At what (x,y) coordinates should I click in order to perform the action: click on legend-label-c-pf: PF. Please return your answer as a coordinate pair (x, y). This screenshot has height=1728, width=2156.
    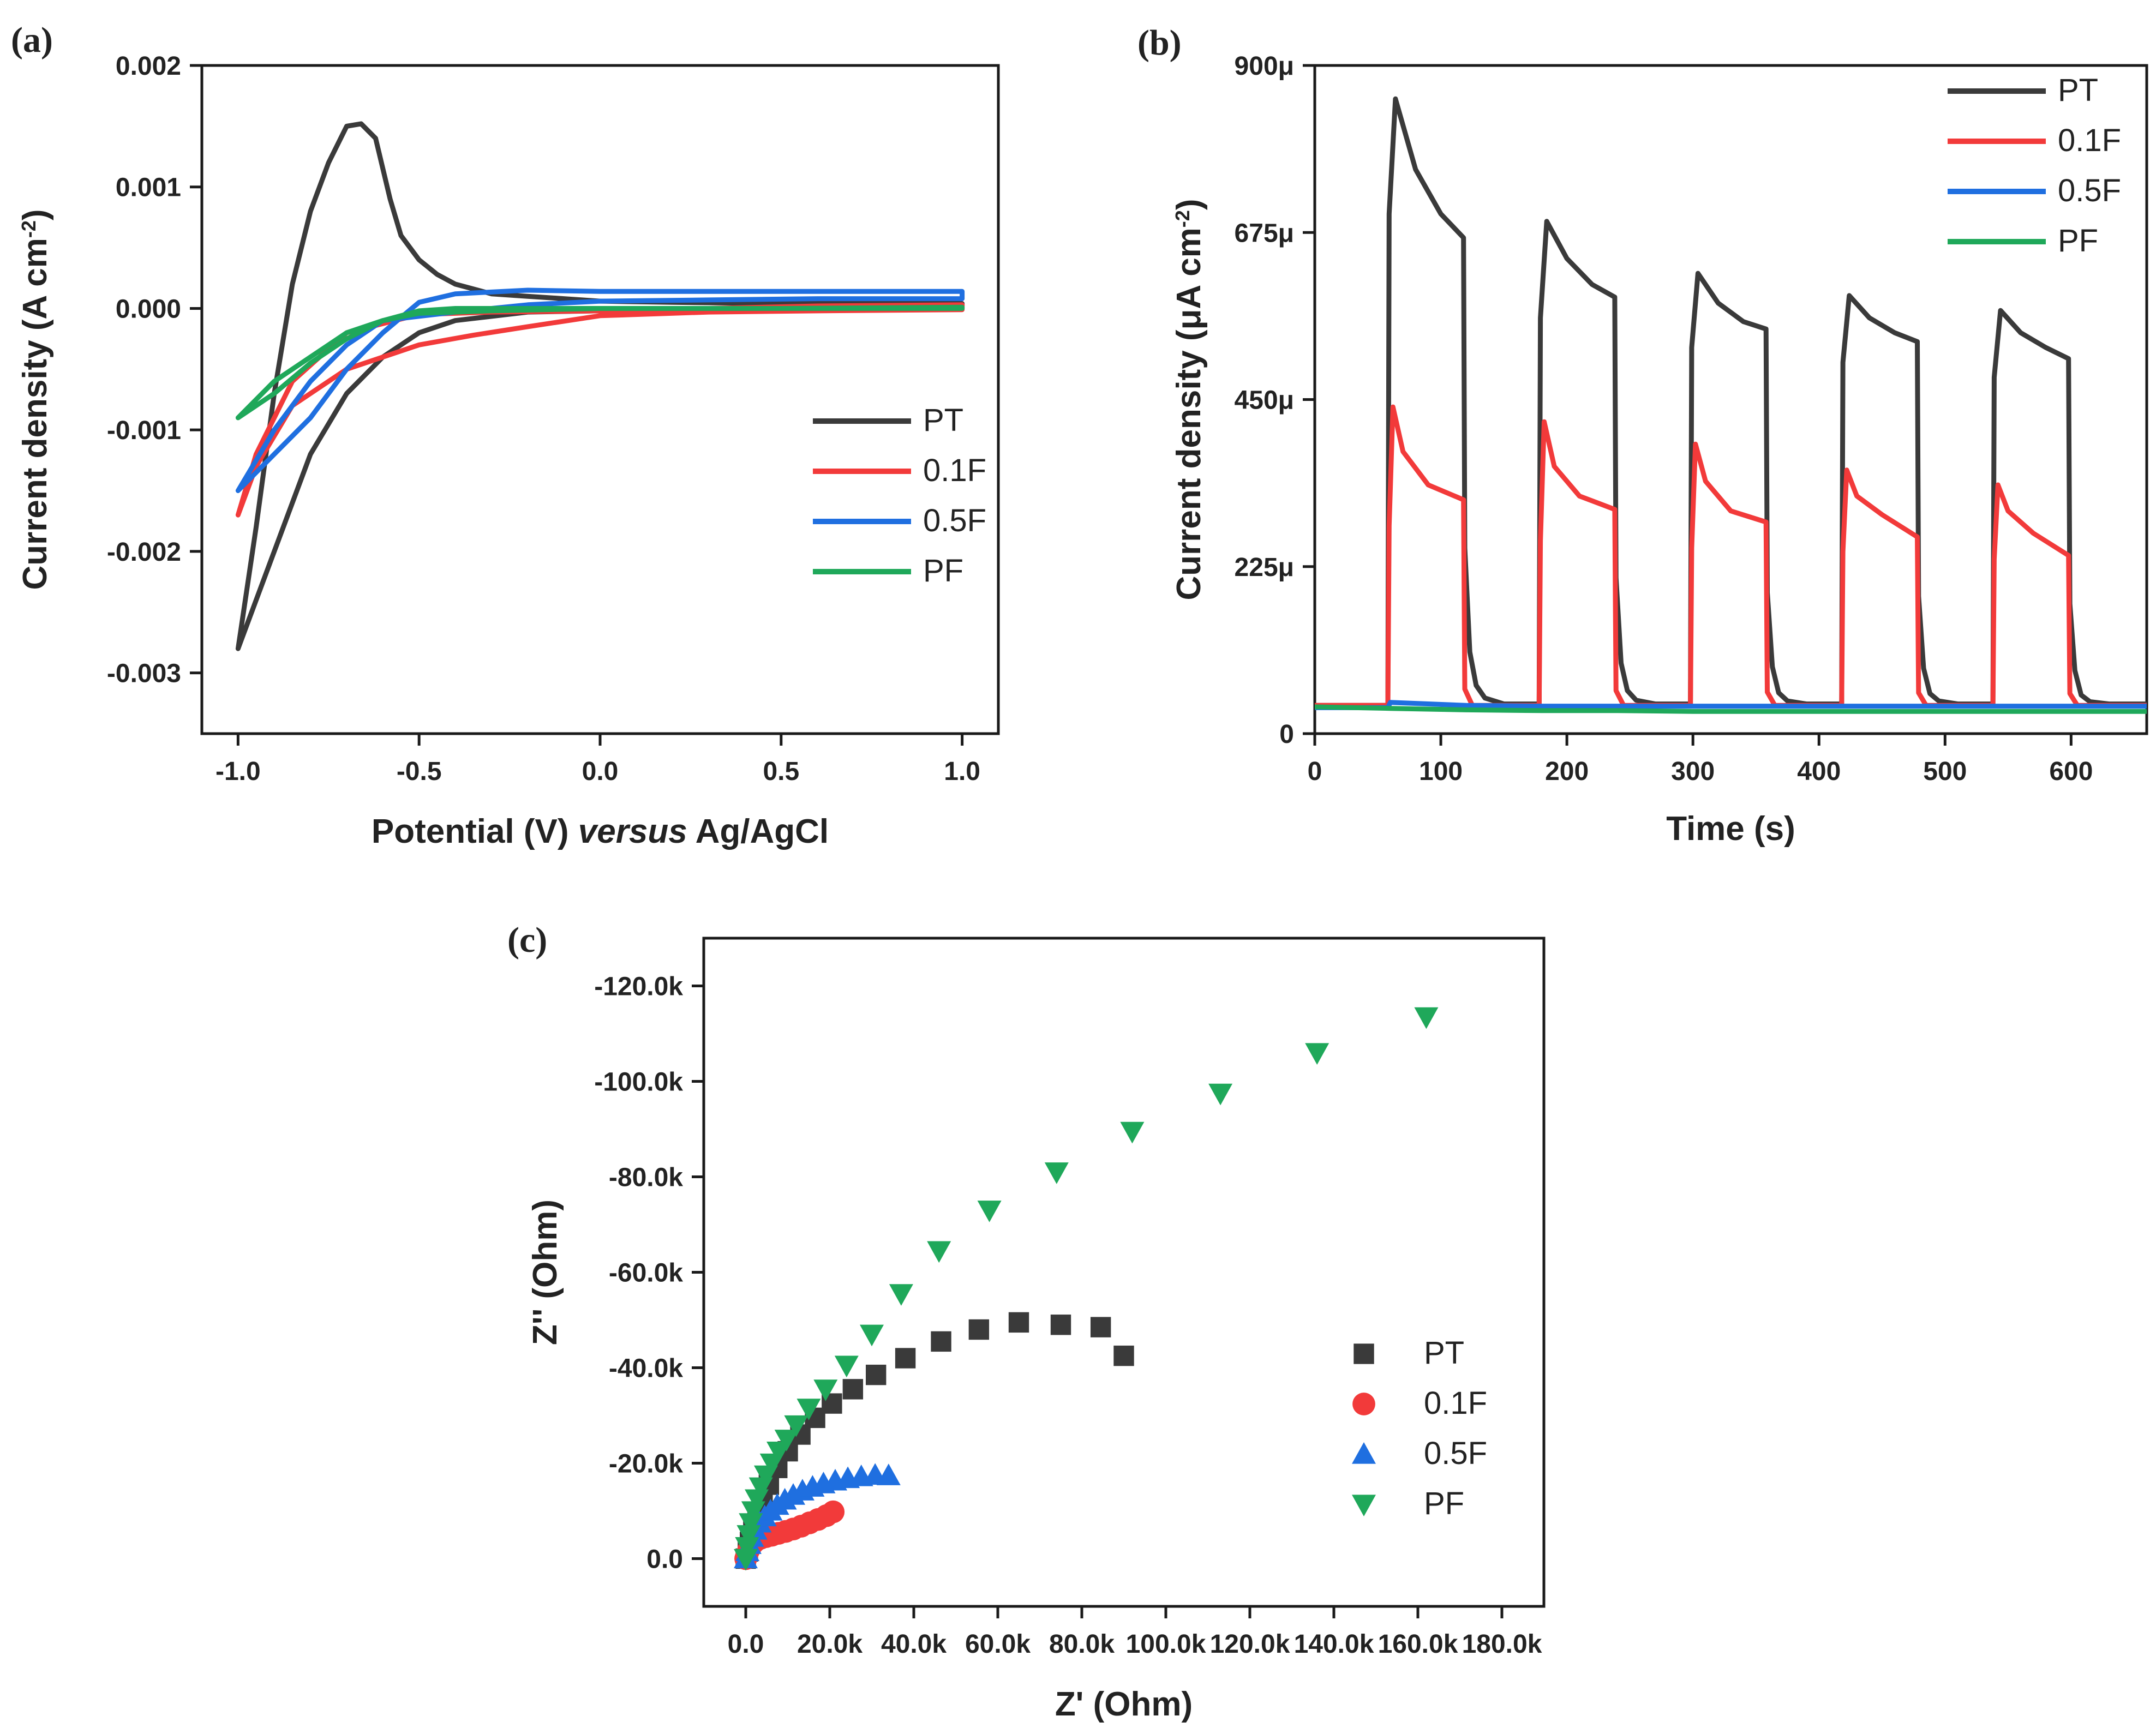
    Looking at the image, I should click on (1444, 1503).